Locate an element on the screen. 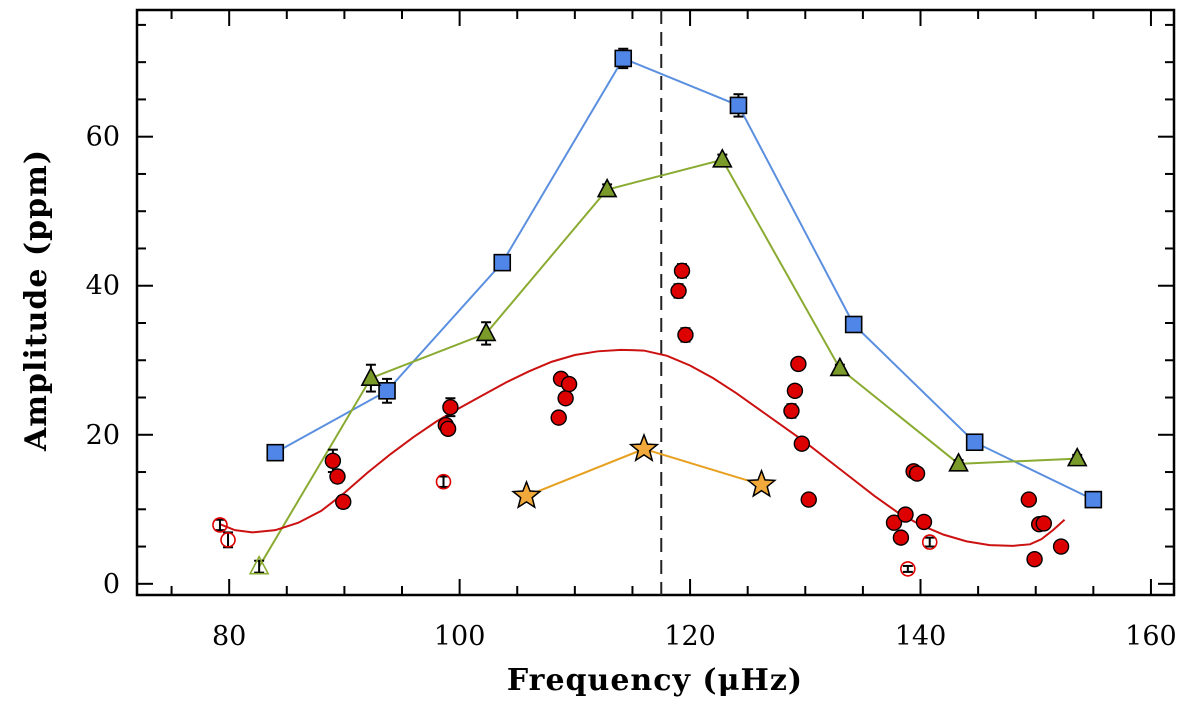 Image resolution: width=1200 pixels, height=704 pixels. y-tick-label: 0 is located at coordinates (111, 584).